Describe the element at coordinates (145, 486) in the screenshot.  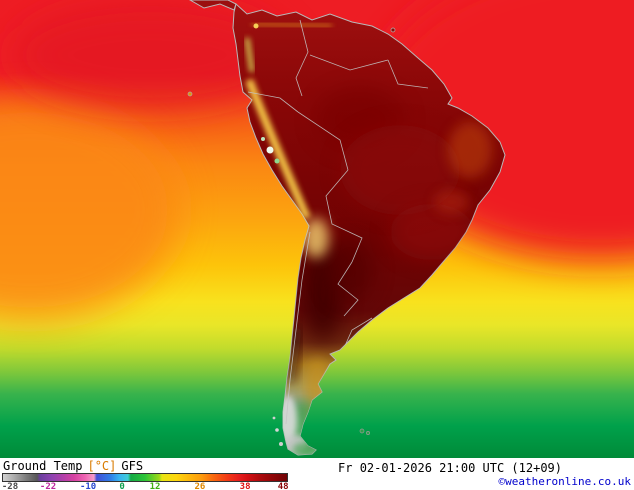
I see `temperature-scale-ticks: -28 -22 -10 0 12 26 38 48` at that location.